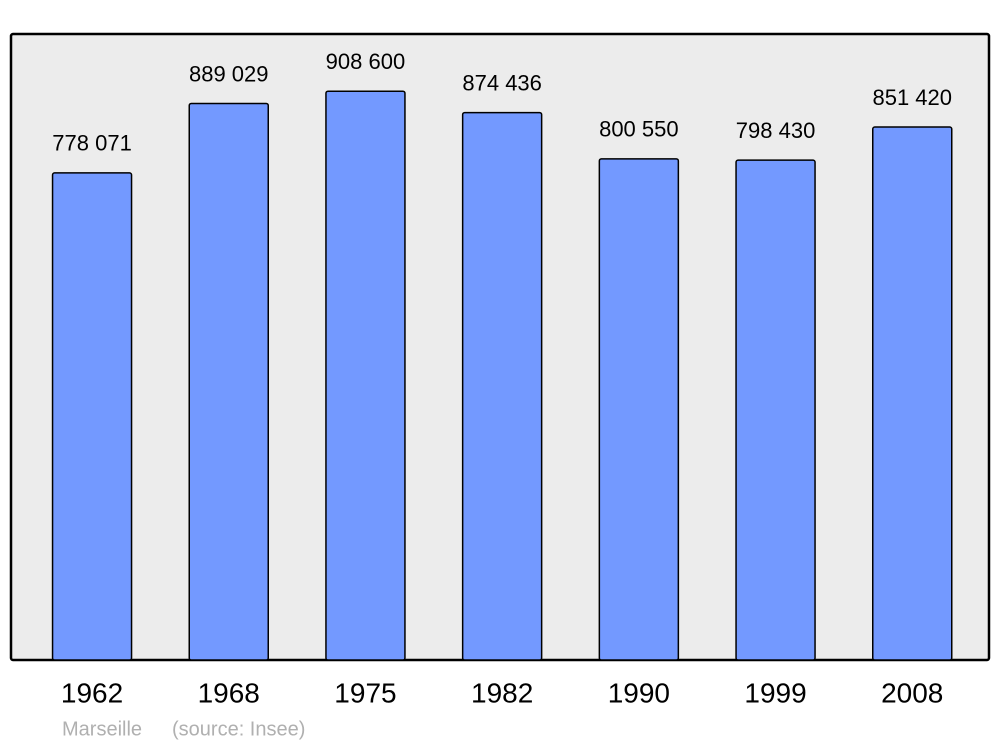 The image size is (1000, 747). I want to click on caption: Marseille, so click(102, 729).